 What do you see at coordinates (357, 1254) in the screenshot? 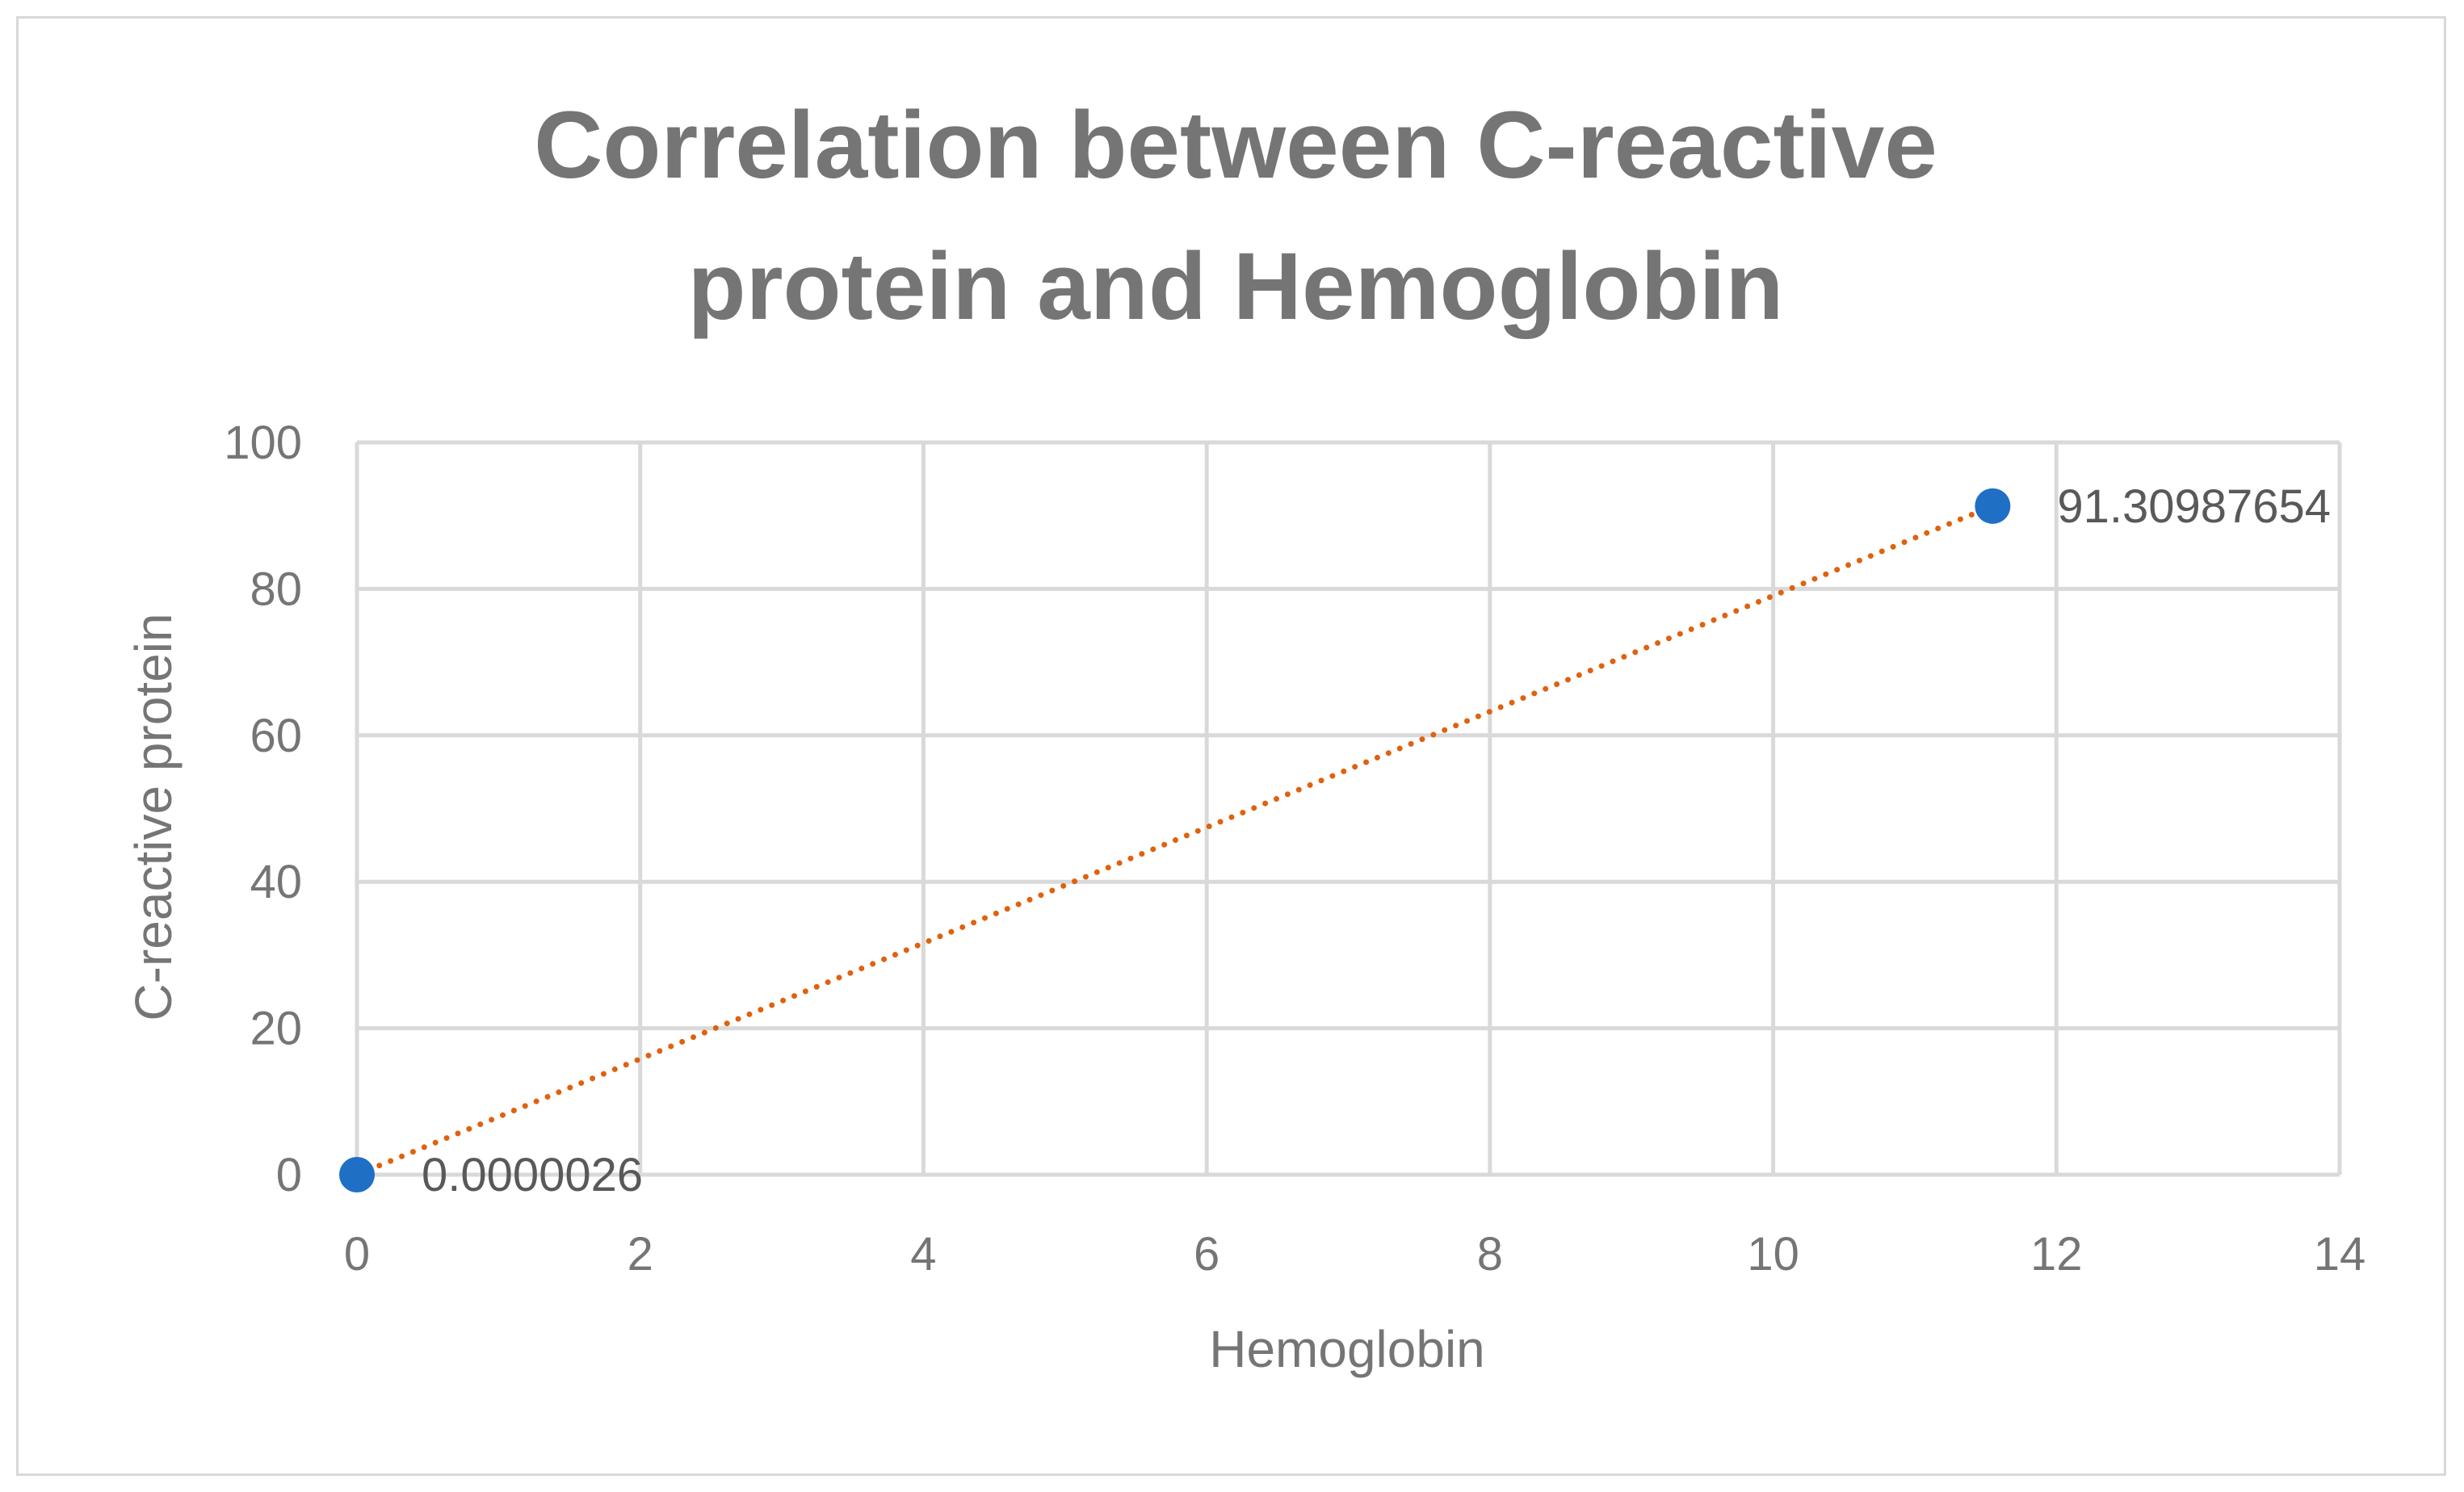
I see `x-tick-label: 0` at bounding box center [357, 1254].